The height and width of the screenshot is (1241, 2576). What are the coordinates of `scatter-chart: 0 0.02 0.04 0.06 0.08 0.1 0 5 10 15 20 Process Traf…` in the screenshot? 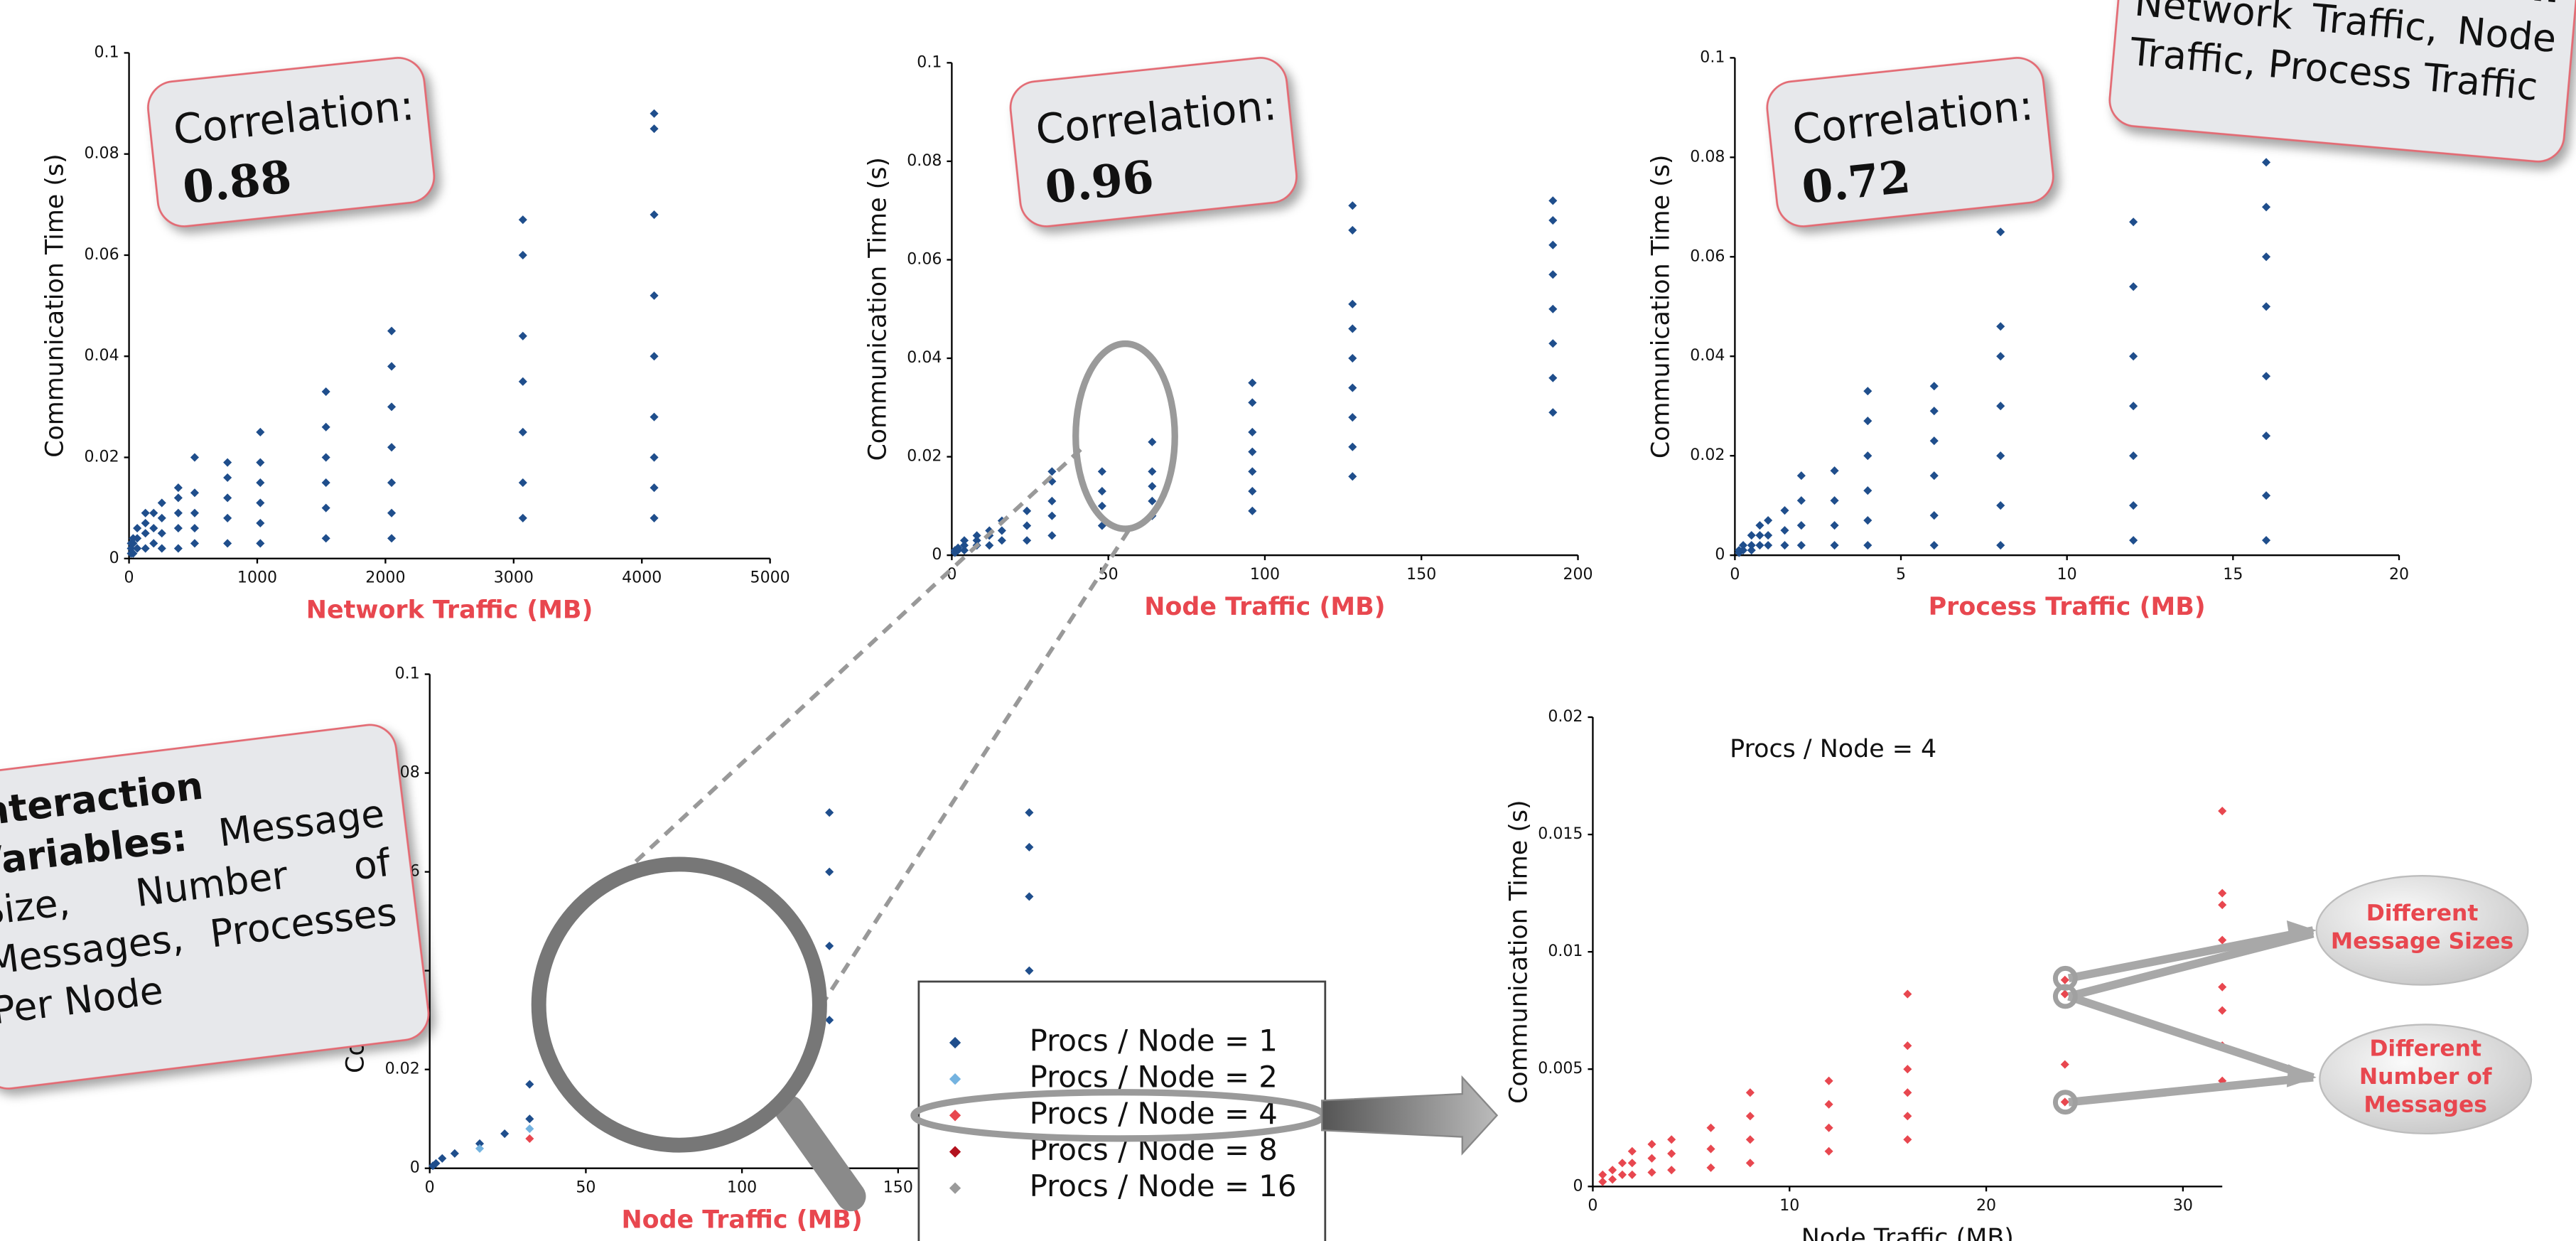 It's located at (2028, 334).